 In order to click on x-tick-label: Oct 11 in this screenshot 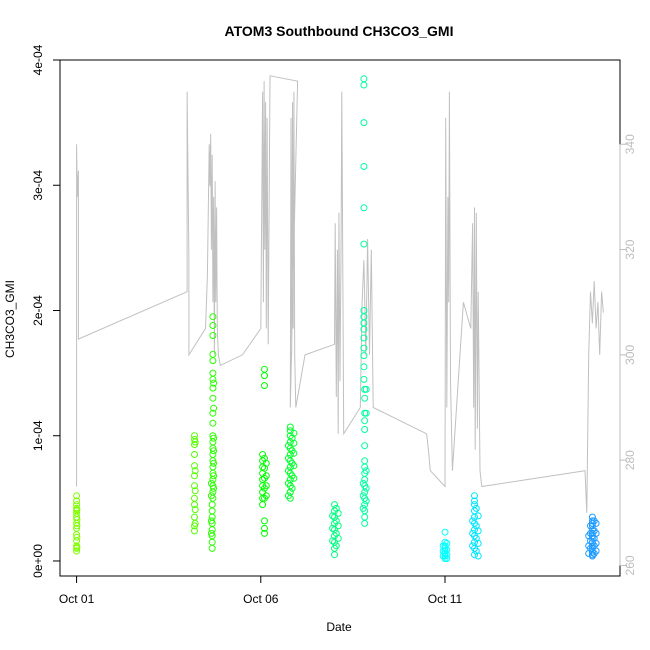, I will do `click(445, 599)`.